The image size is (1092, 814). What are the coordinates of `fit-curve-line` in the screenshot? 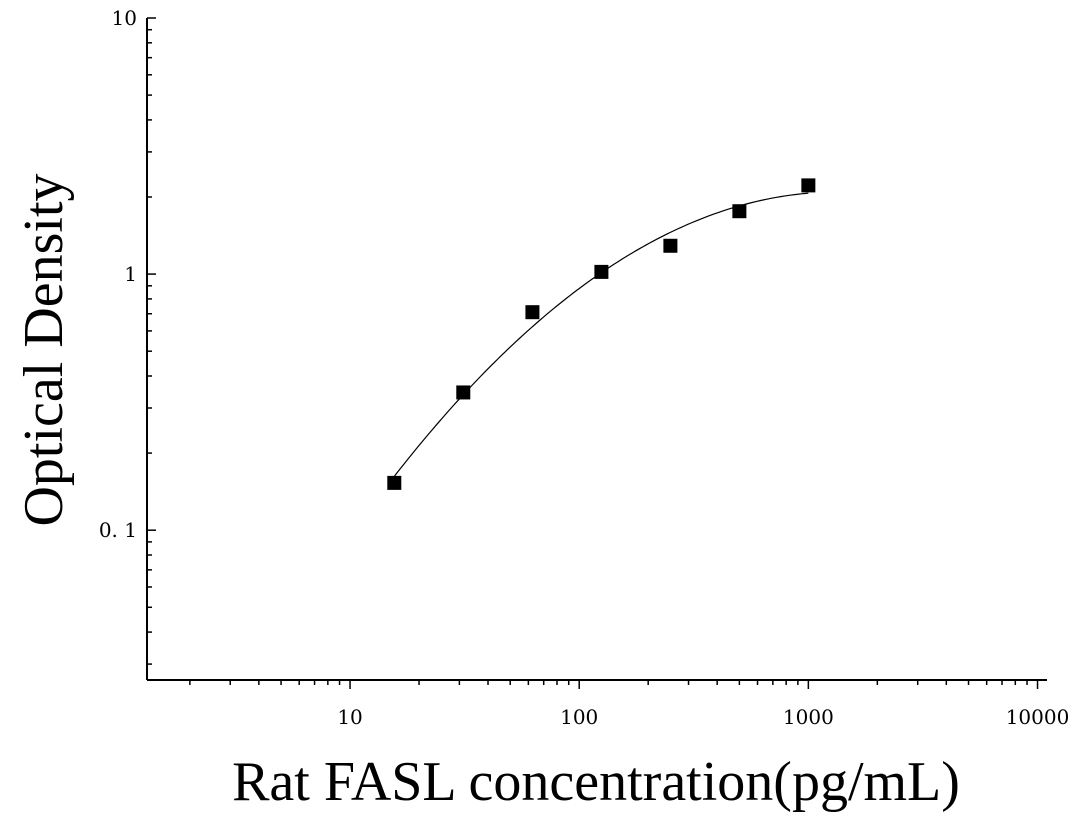 It's located at (601, 334).